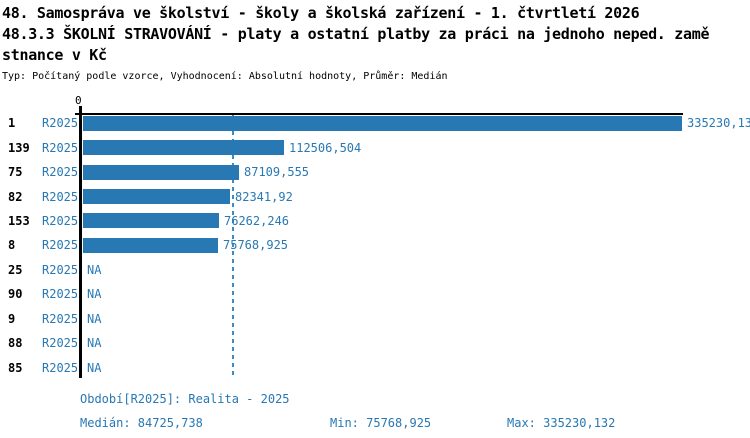  Describe the element at coordinates (416, 172) in the screenshot. I see `row-bar-area: 87109,555` at that location.